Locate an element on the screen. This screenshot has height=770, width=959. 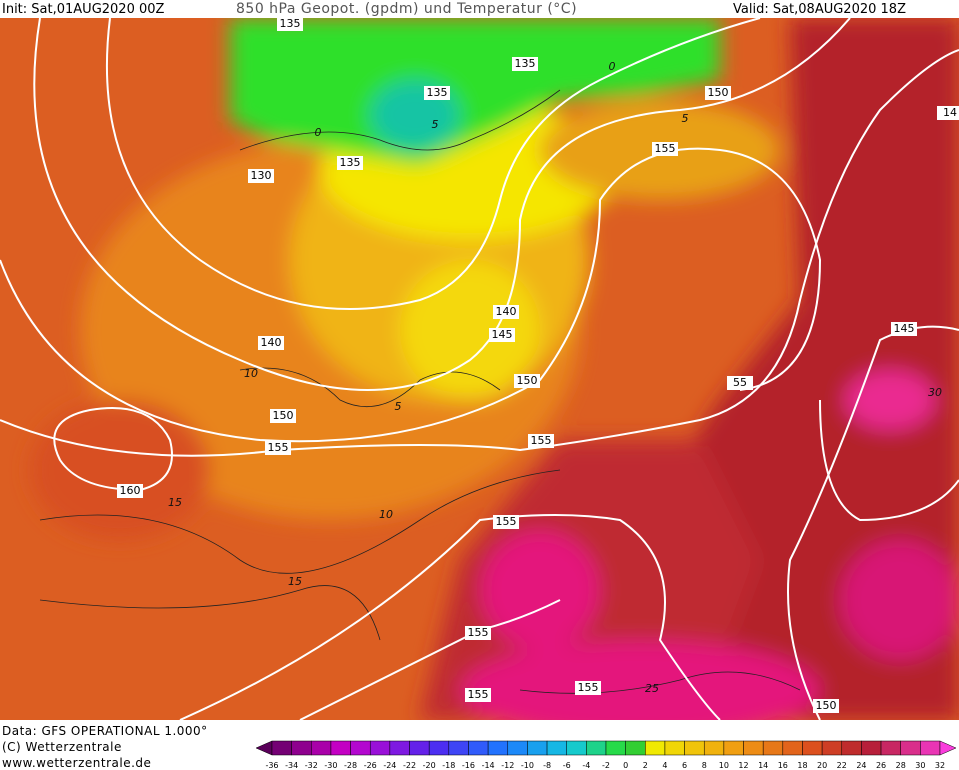
colorbar-label: -20 is located at coordinates (429, 765).